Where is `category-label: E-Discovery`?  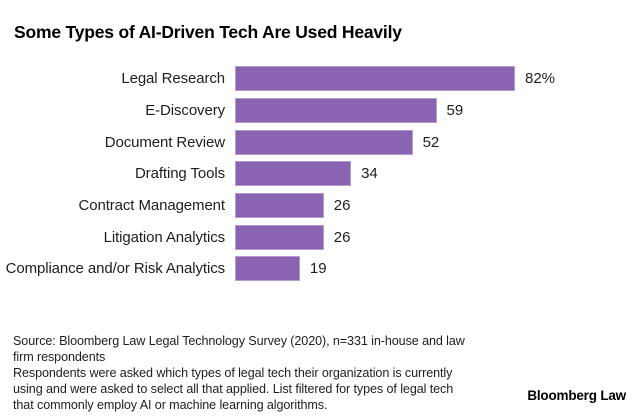
category-label: E-Discovery is located at coordinates (185, 110).